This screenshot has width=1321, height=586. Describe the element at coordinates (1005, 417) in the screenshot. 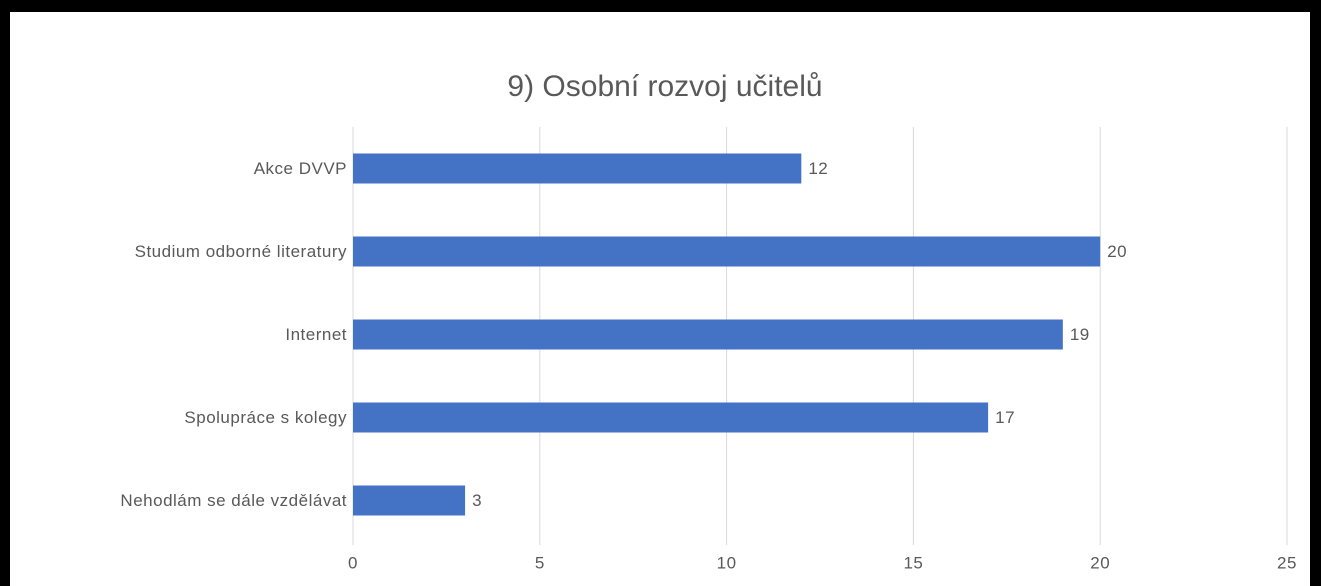

I see `data-label: 17` at that location.